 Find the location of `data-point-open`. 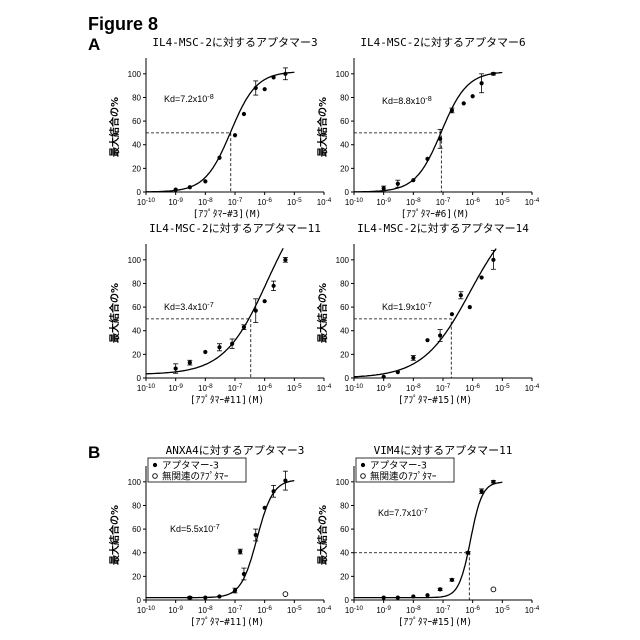

data-point-open is located at coordinates (493, 589).